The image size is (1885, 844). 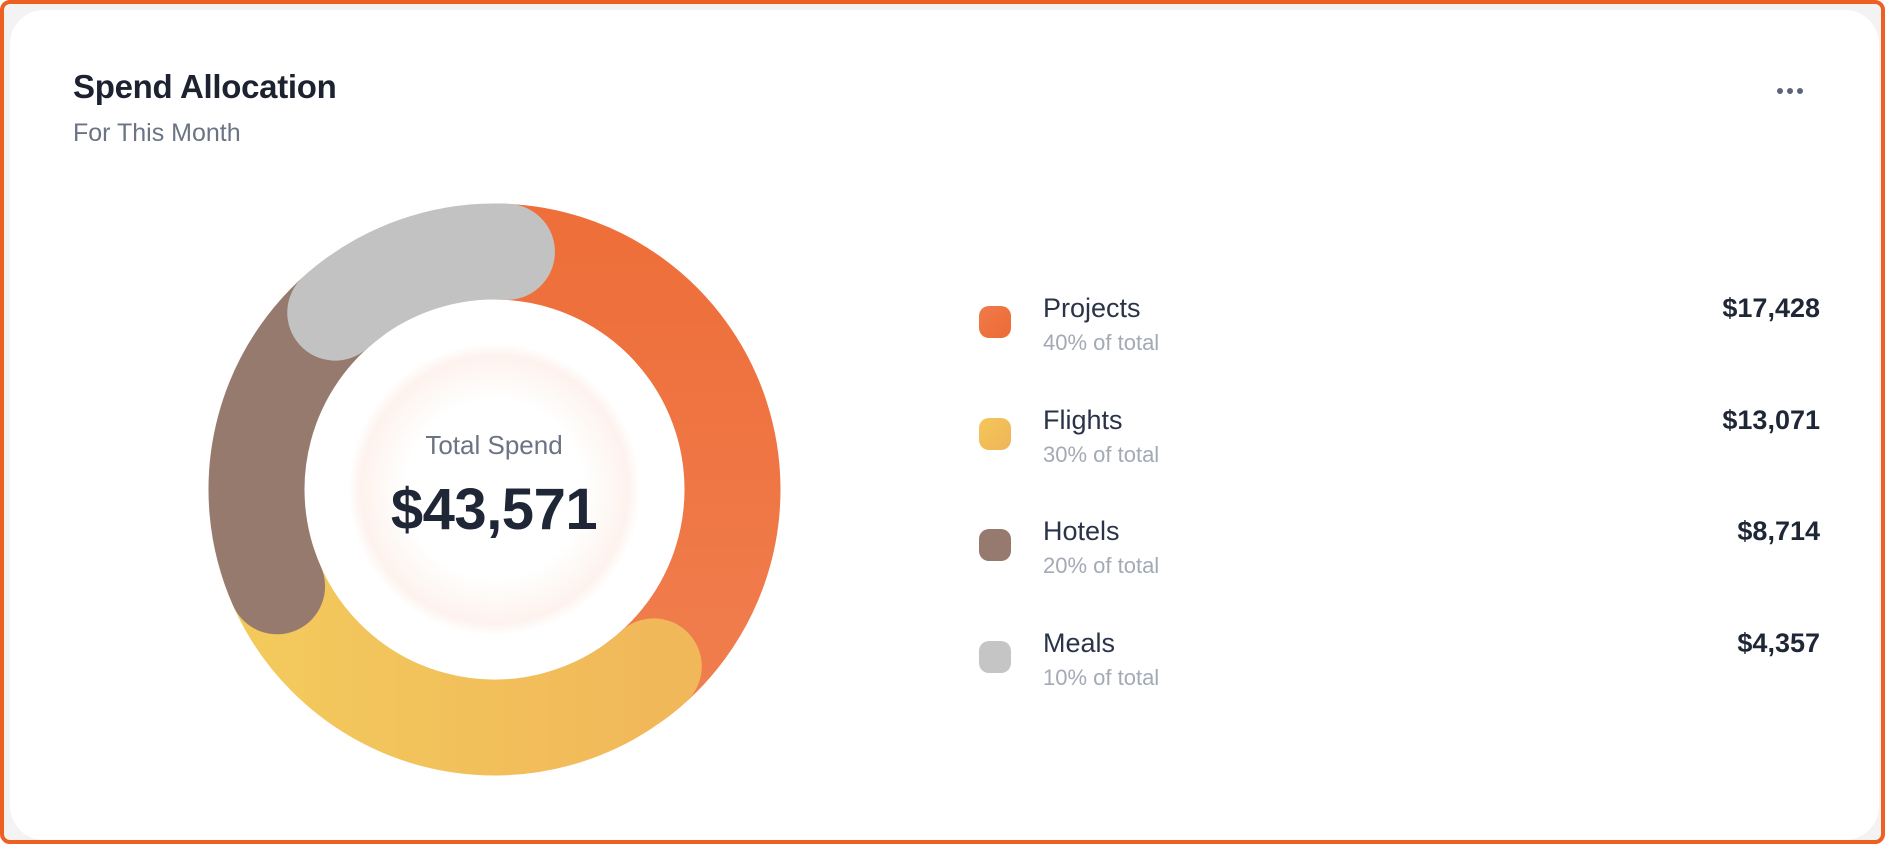 What do you see at coordinates (494, 509) in the screenshot?
I see `total-spend-value: $43,571` at bounding box center [494, 509].